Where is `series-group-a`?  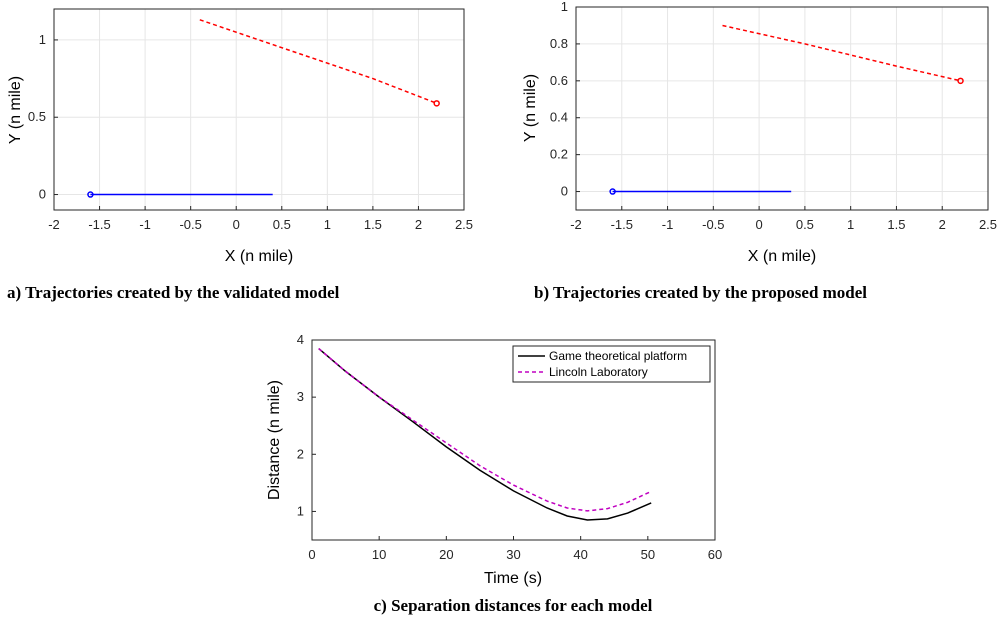
series-group-a is located at coordinates (263, 108).